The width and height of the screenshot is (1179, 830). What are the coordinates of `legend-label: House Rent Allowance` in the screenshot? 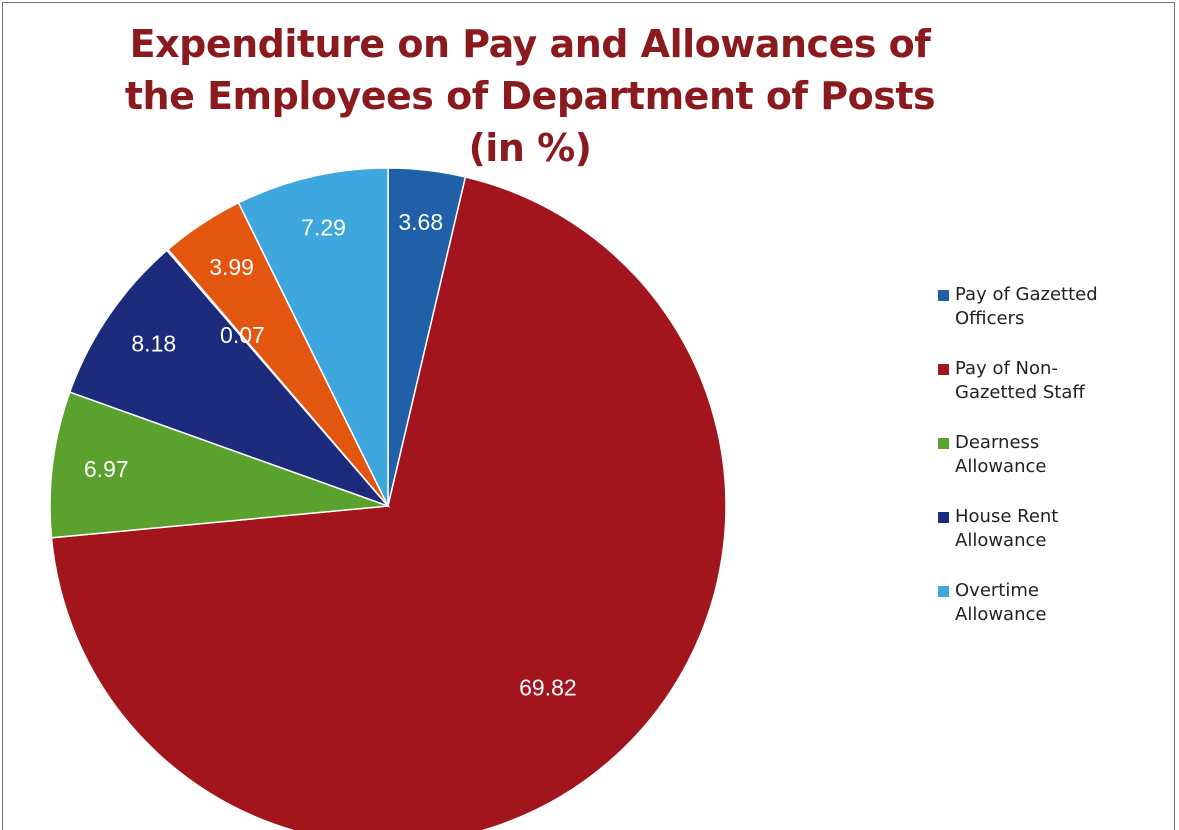 It's located at (1007, 528).